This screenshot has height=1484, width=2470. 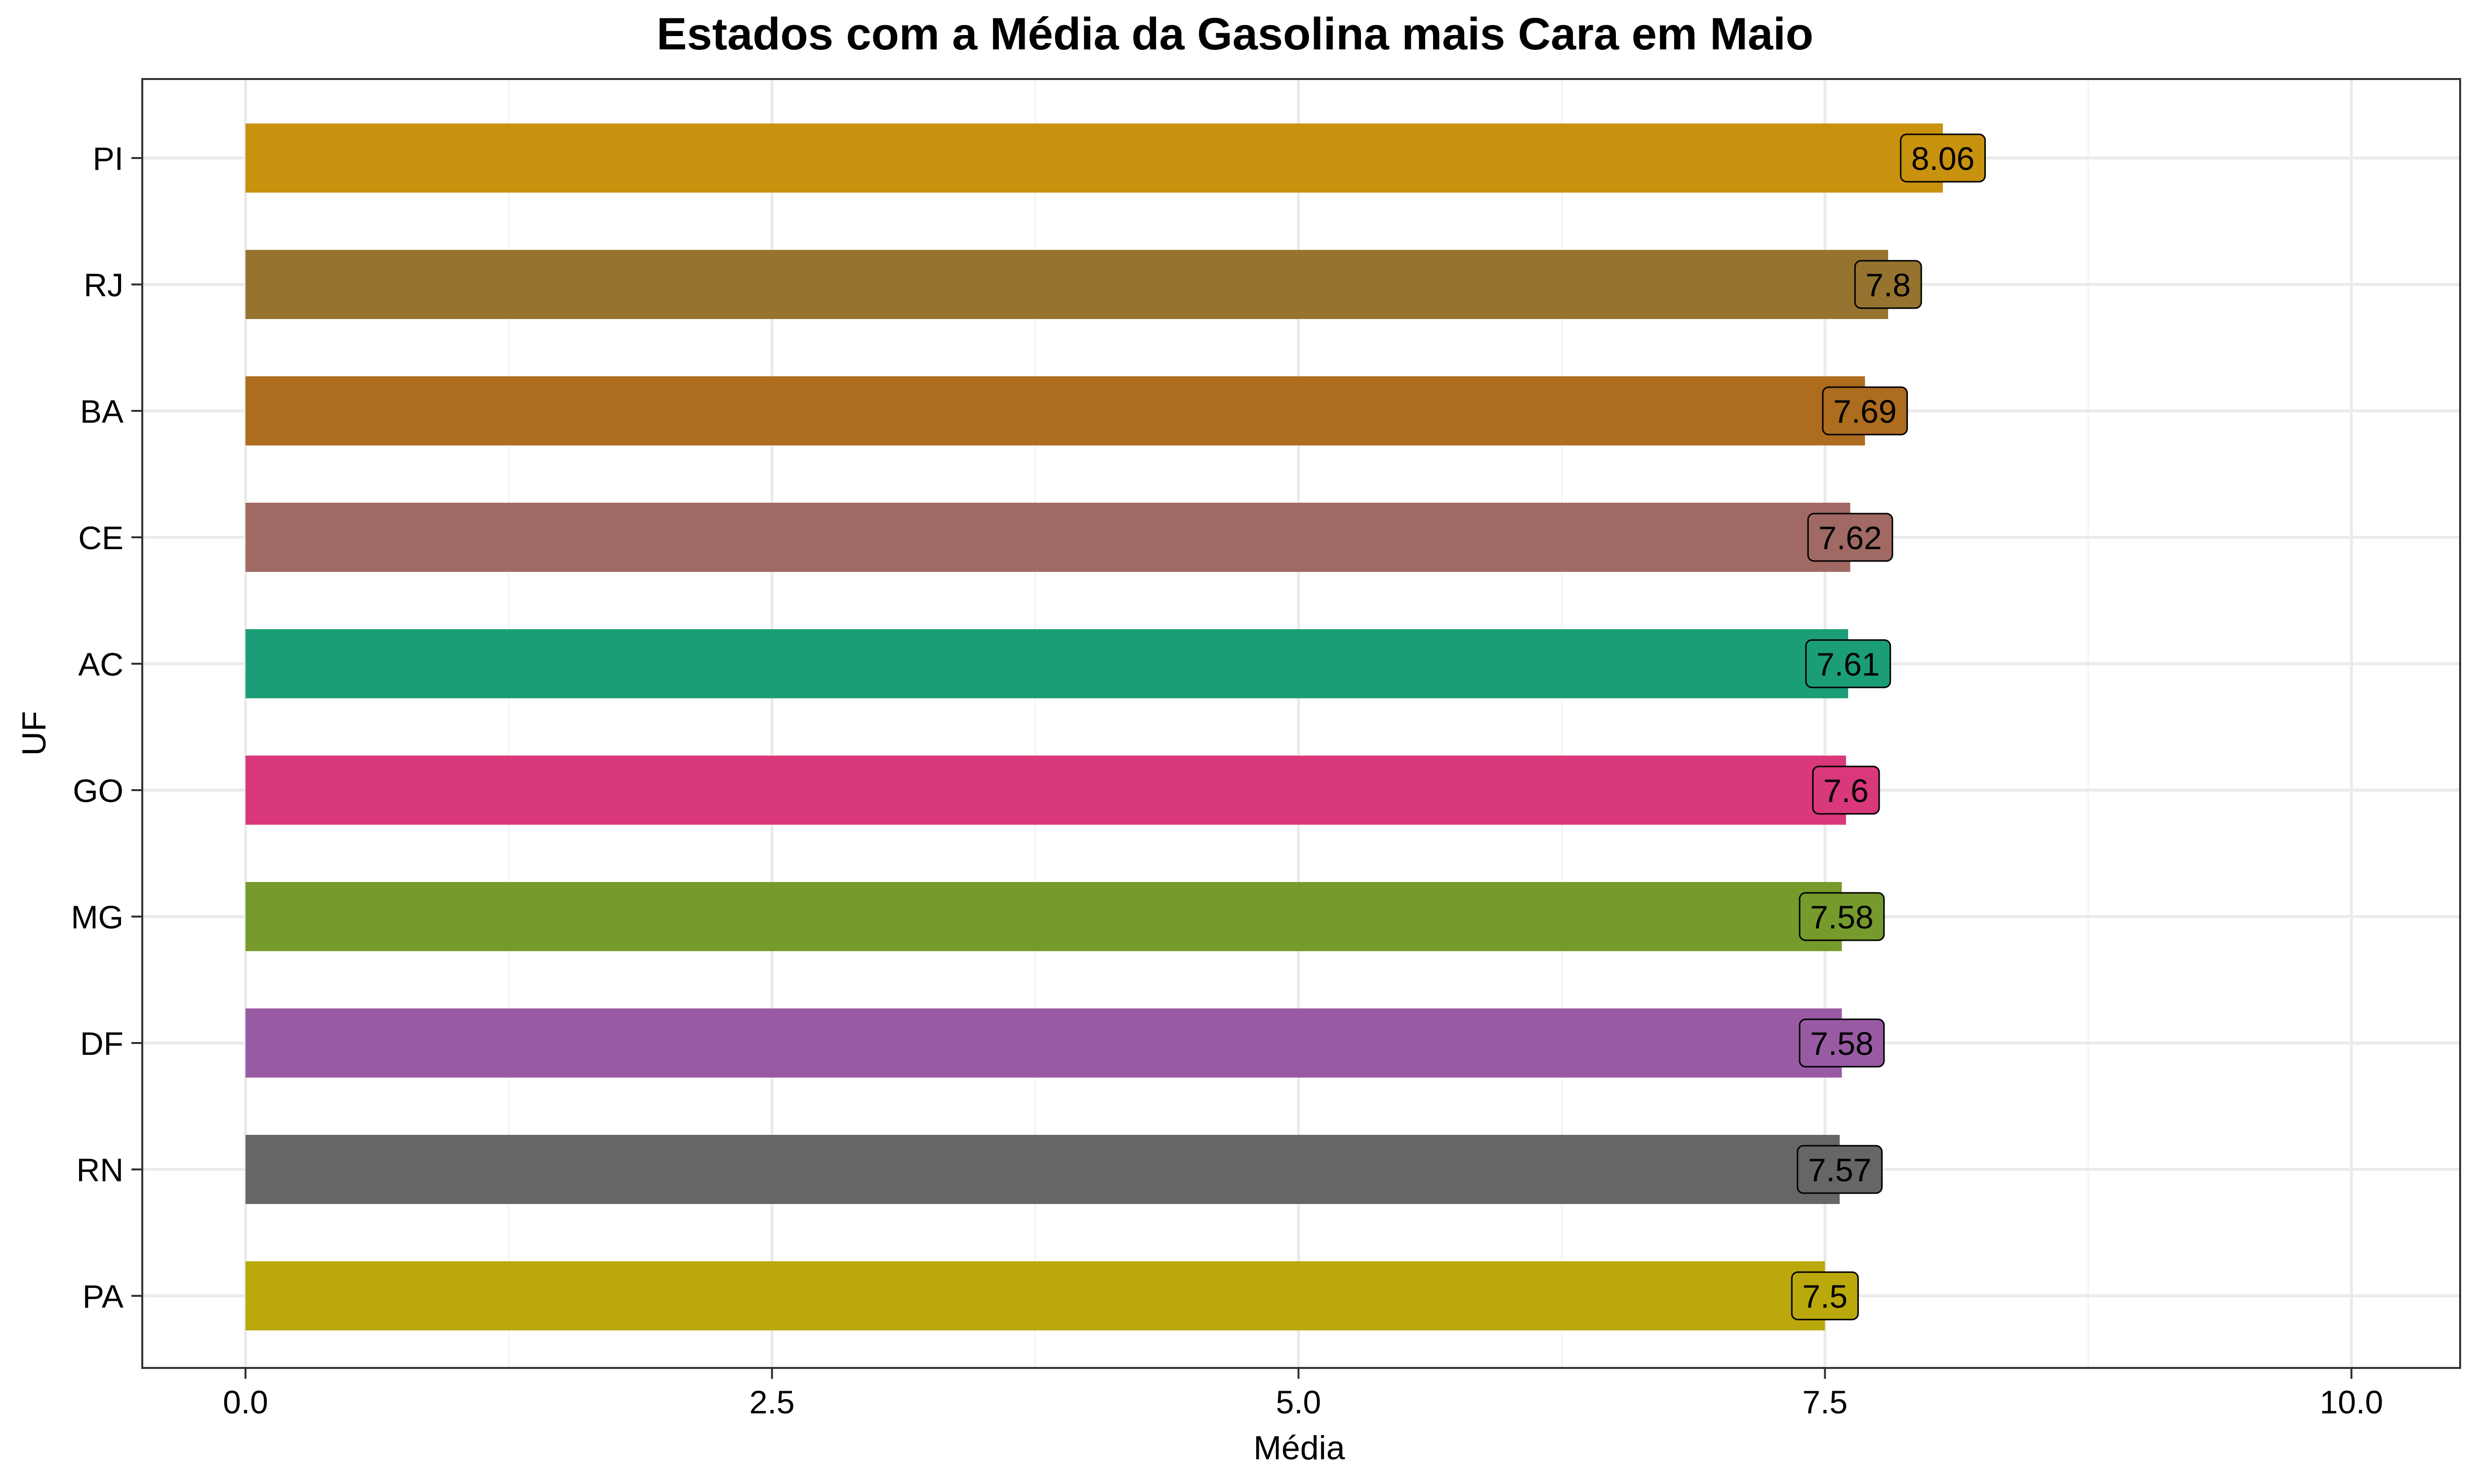 What do you see at coordinates (1046, 791) in the screenshot?
I see `bar-go` at bounding box center [1046, 791].